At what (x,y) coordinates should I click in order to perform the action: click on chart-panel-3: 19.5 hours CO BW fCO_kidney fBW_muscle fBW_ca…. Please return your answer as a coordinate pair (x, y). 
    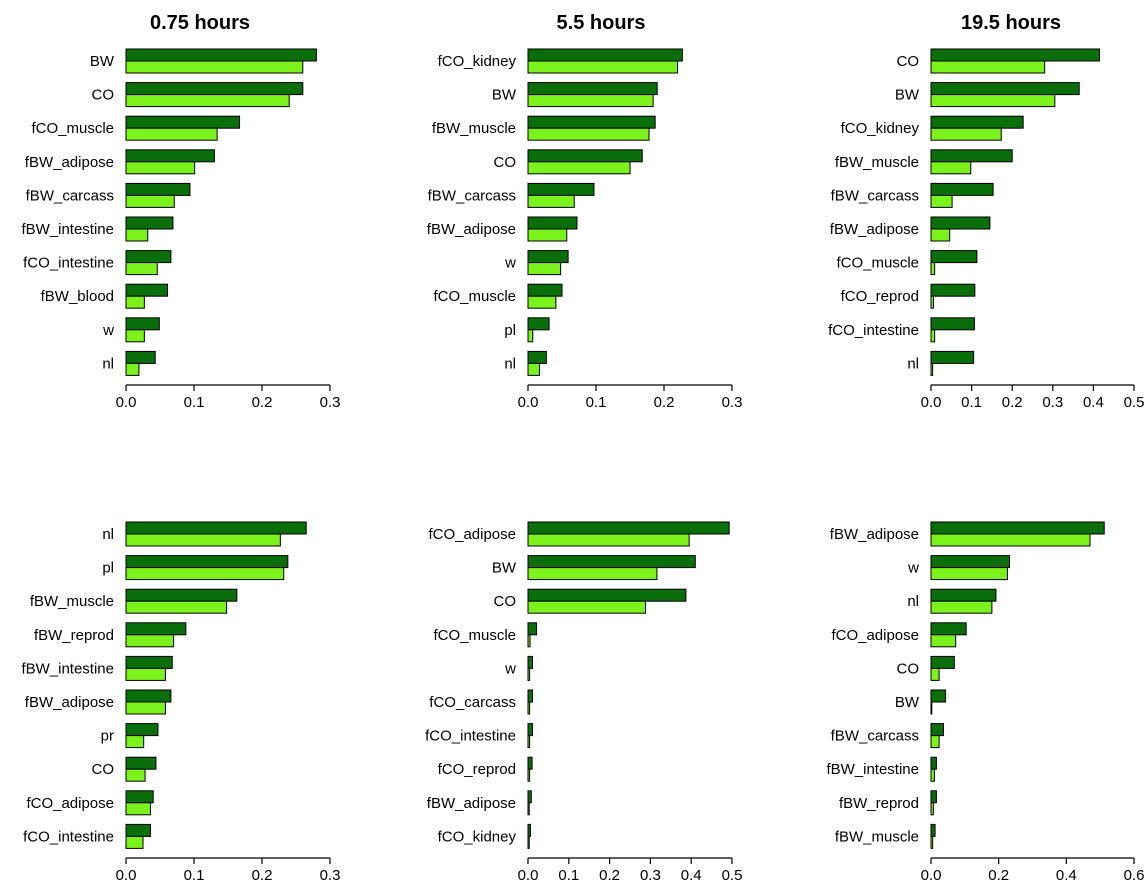
    Looking at the image, I should click on (986, 211).